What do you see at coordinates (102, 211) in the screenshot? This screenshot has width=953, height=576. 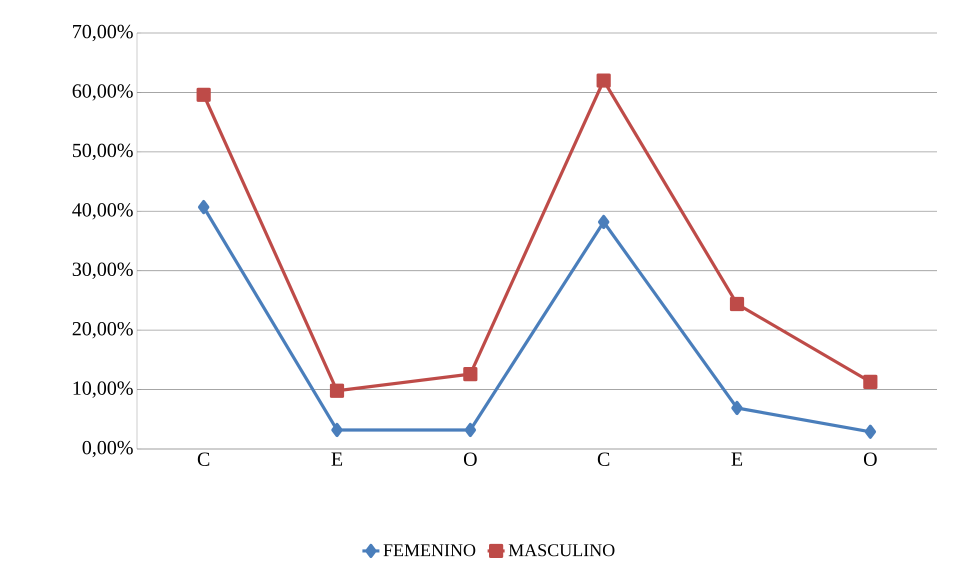 I see `y-tick-label: 40,00%` at bounding box center [102, 211].